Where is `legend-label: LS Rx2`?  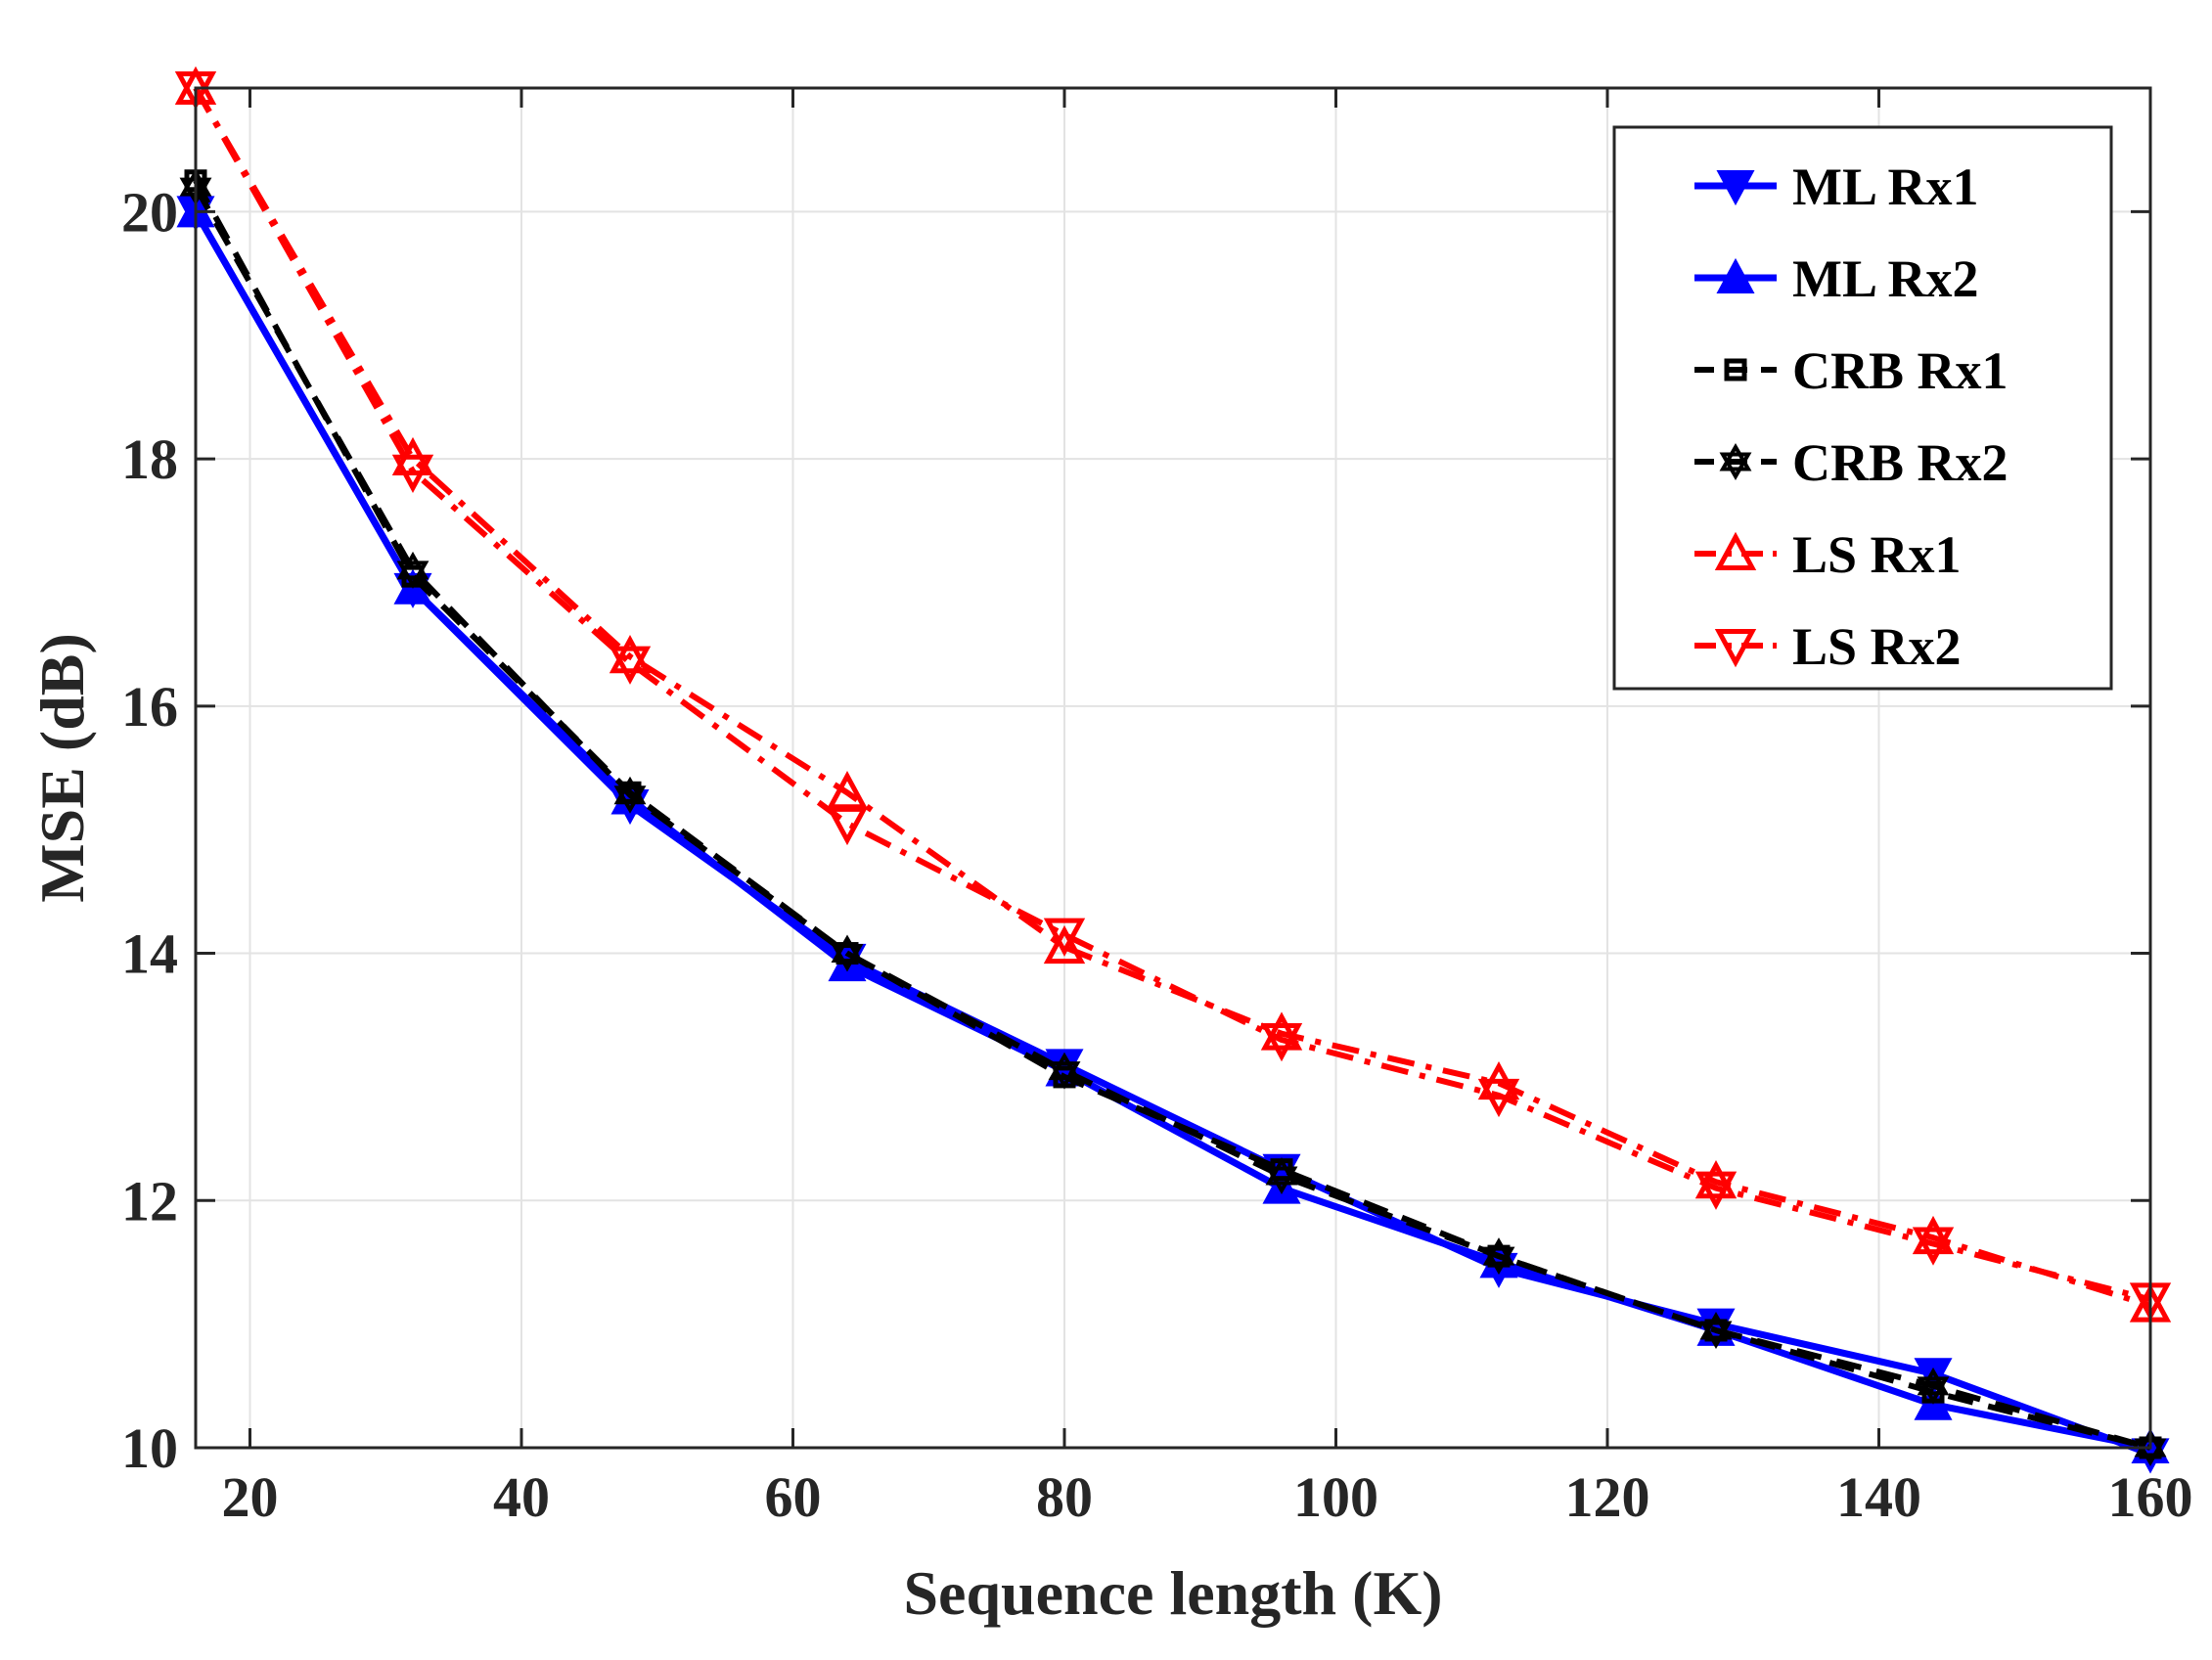 legend-label: LS Rx2 is located at coordinates (1877, 646).